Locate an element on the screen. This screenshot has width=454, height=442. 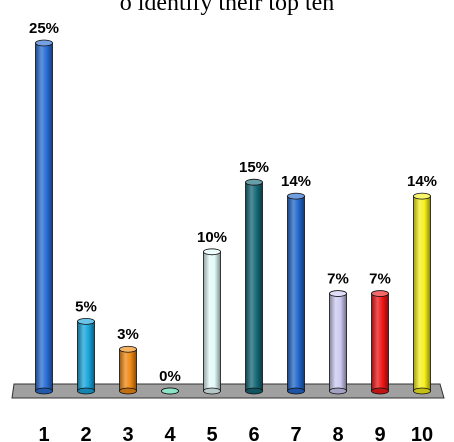
value-label-7: 14% is located at coordinates (296, 181).